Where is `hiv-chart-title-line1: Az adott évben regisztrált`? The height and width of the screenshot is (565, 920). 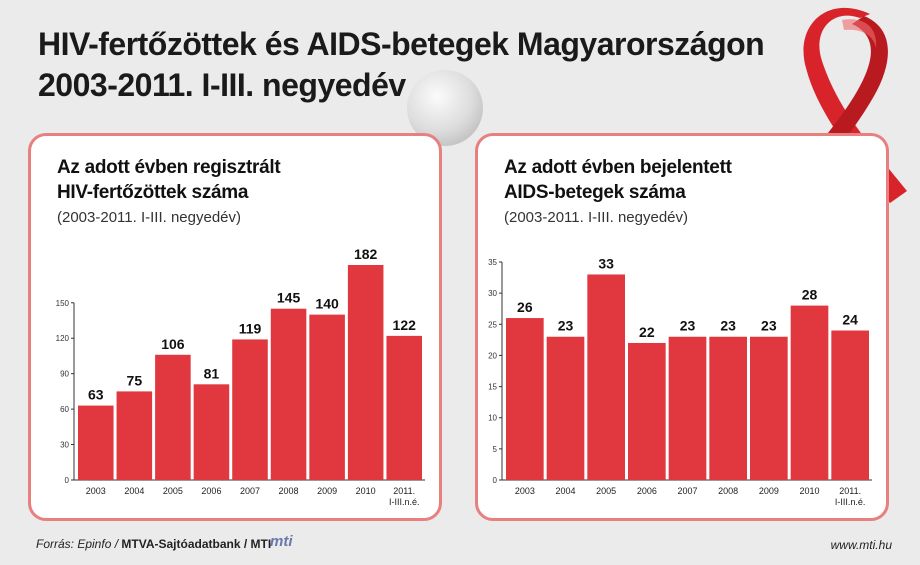
hiv-chart-title-line1: Az adott évben regisztrált is located at coordinates (169, 167).